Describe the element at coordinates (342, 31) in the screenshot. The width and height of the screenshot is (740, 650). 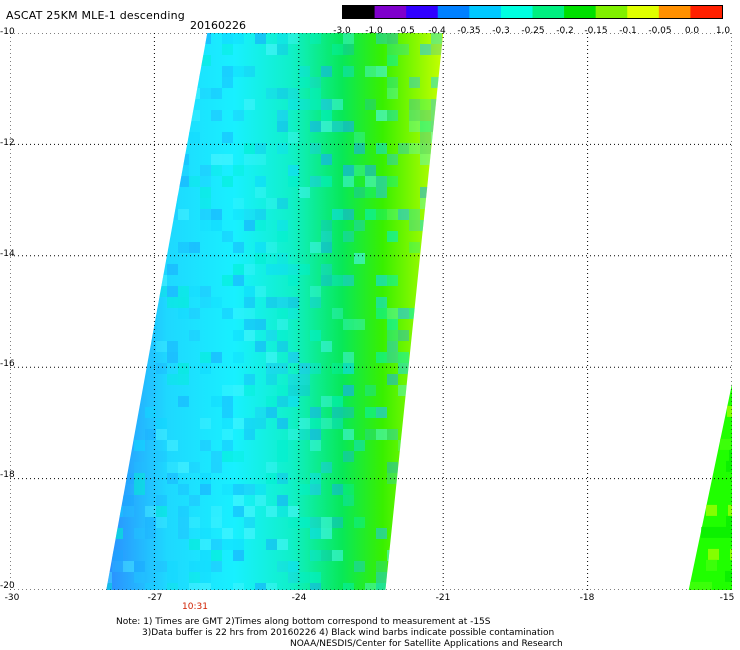
I see `colorbar-label: -3.0` at that location.